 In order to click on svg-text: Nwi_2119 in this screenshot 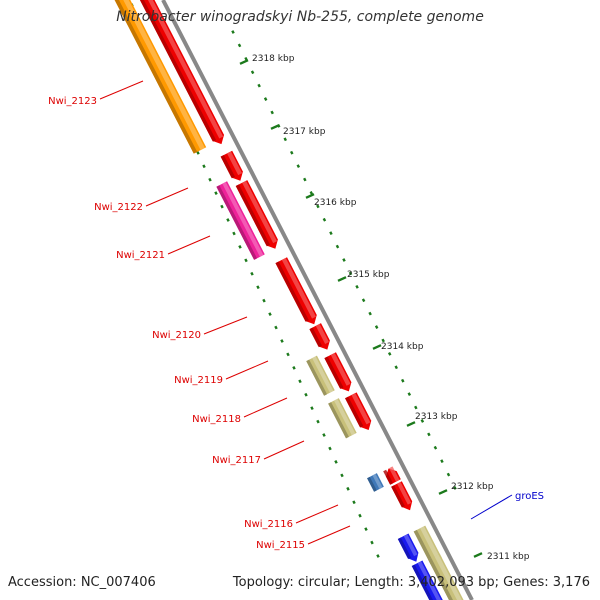, I will do `click(198, 380)`.